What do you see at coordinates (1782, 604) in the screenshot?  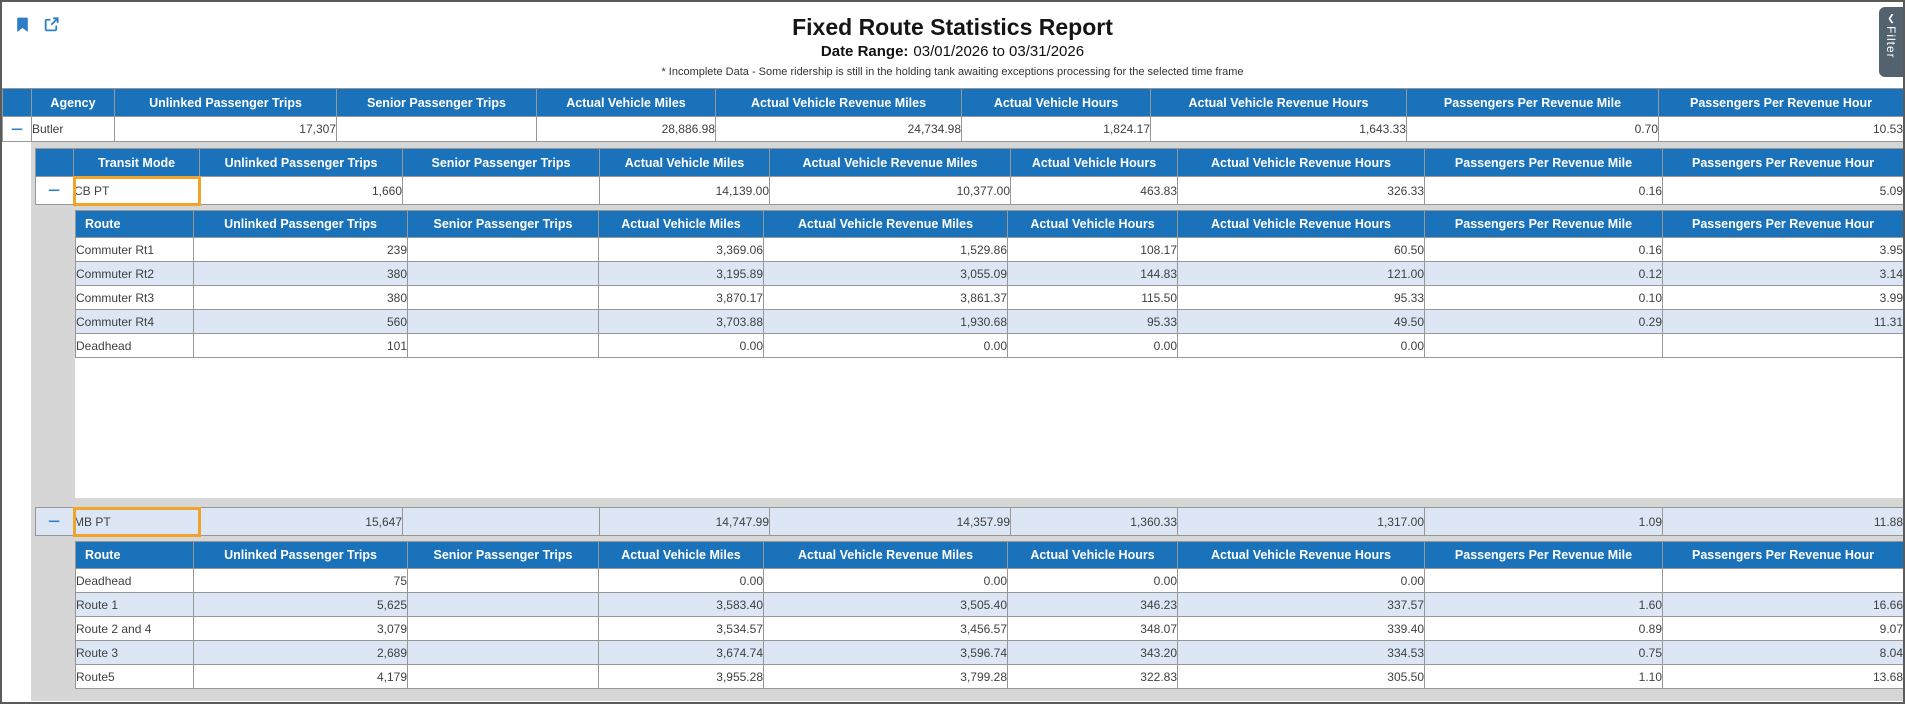 I see `value-cell: 16.66` at bounding box center [1782, 604].